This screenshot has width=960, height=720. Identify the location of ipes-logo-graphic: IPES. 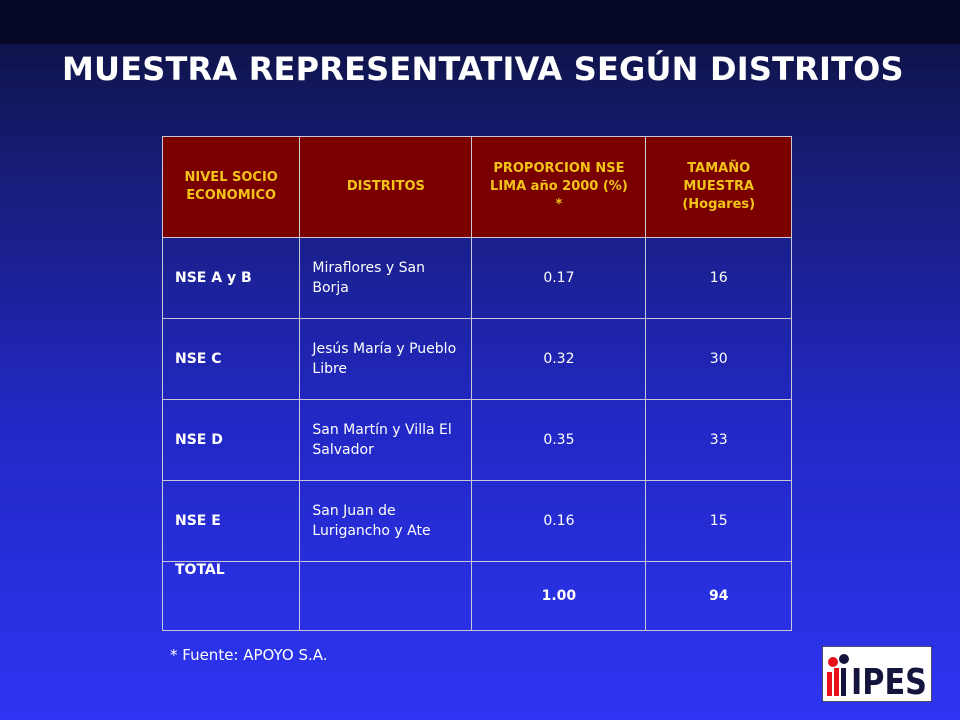
(877, 674).